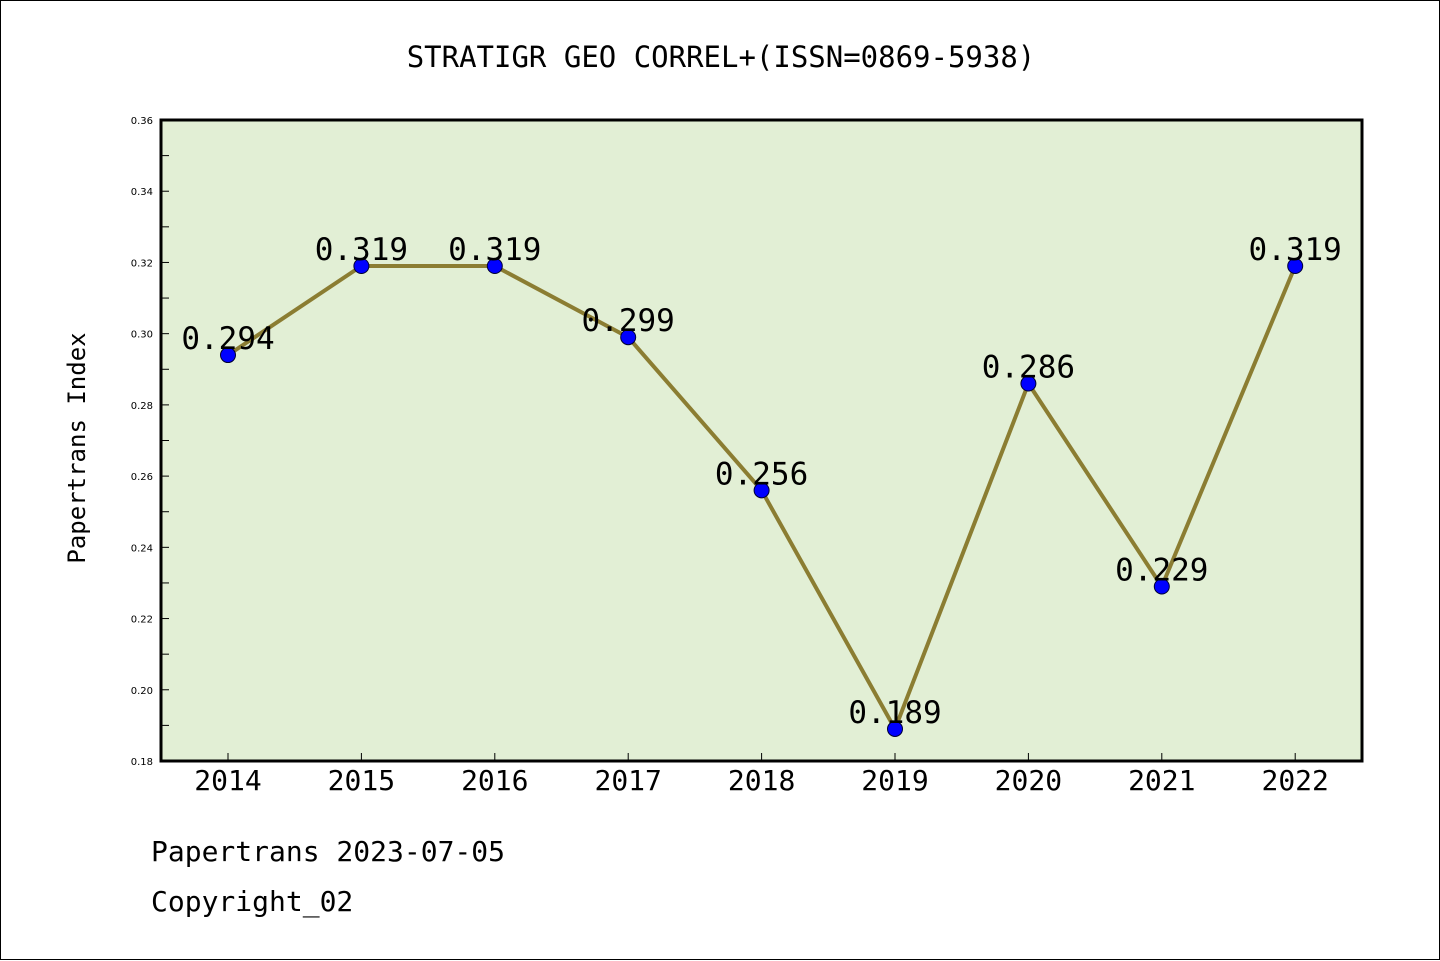 Image resolution: width=1440 pixels, height=961 pixels. Describe the element at coordinates (142, 192) in the screenshot. I see `y-tick-label-0.34: 0.34` at that location.